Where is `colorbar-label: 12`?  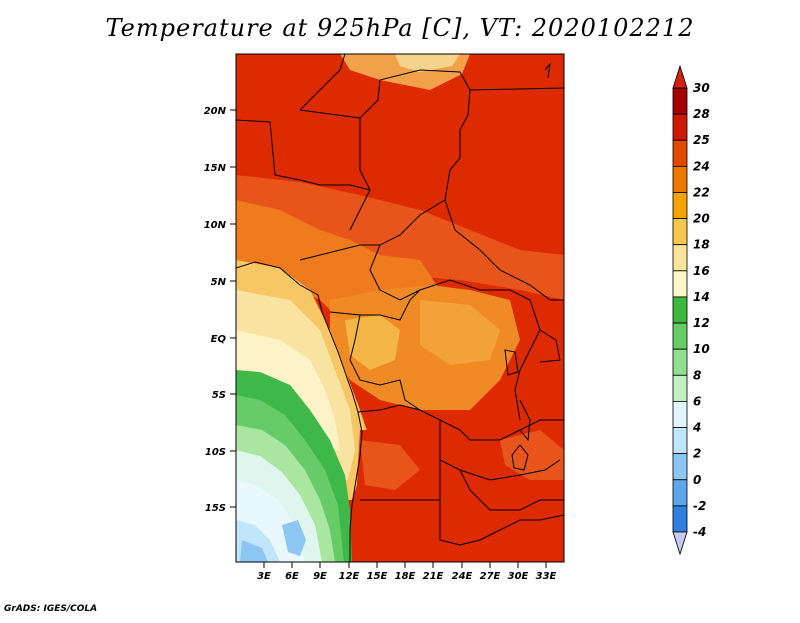
colorbar-label: 12 is located at coordinates (701, 323).